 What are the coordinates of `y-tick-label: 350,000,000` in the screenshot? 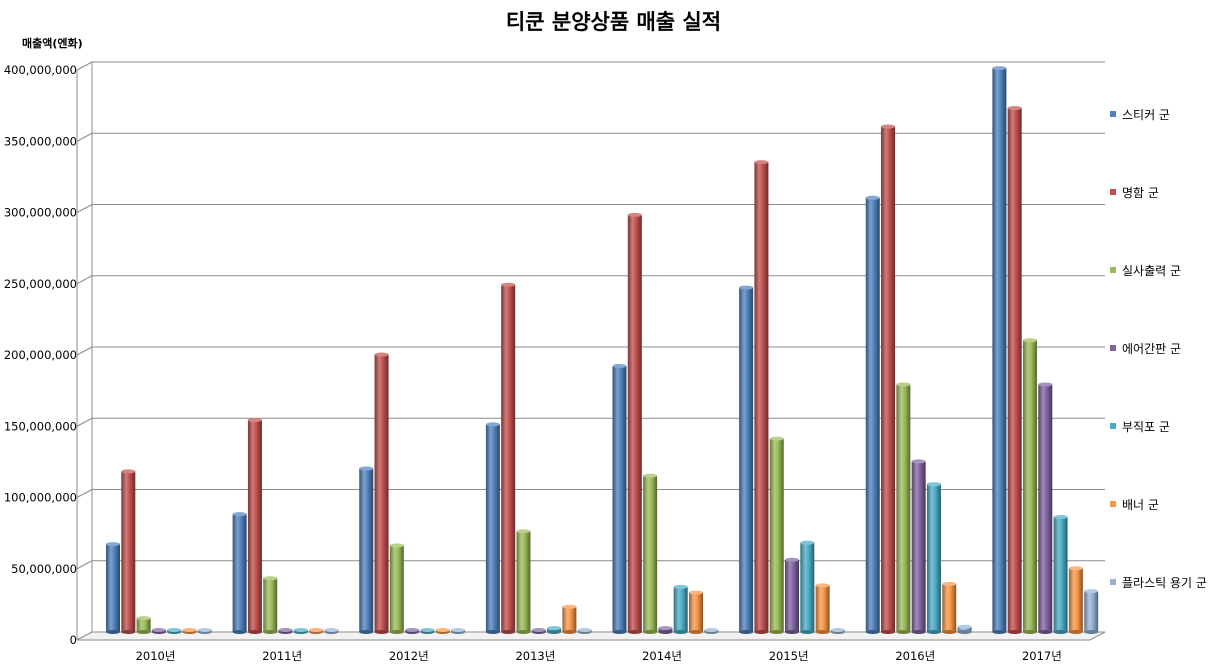 It's located at (40, 141).